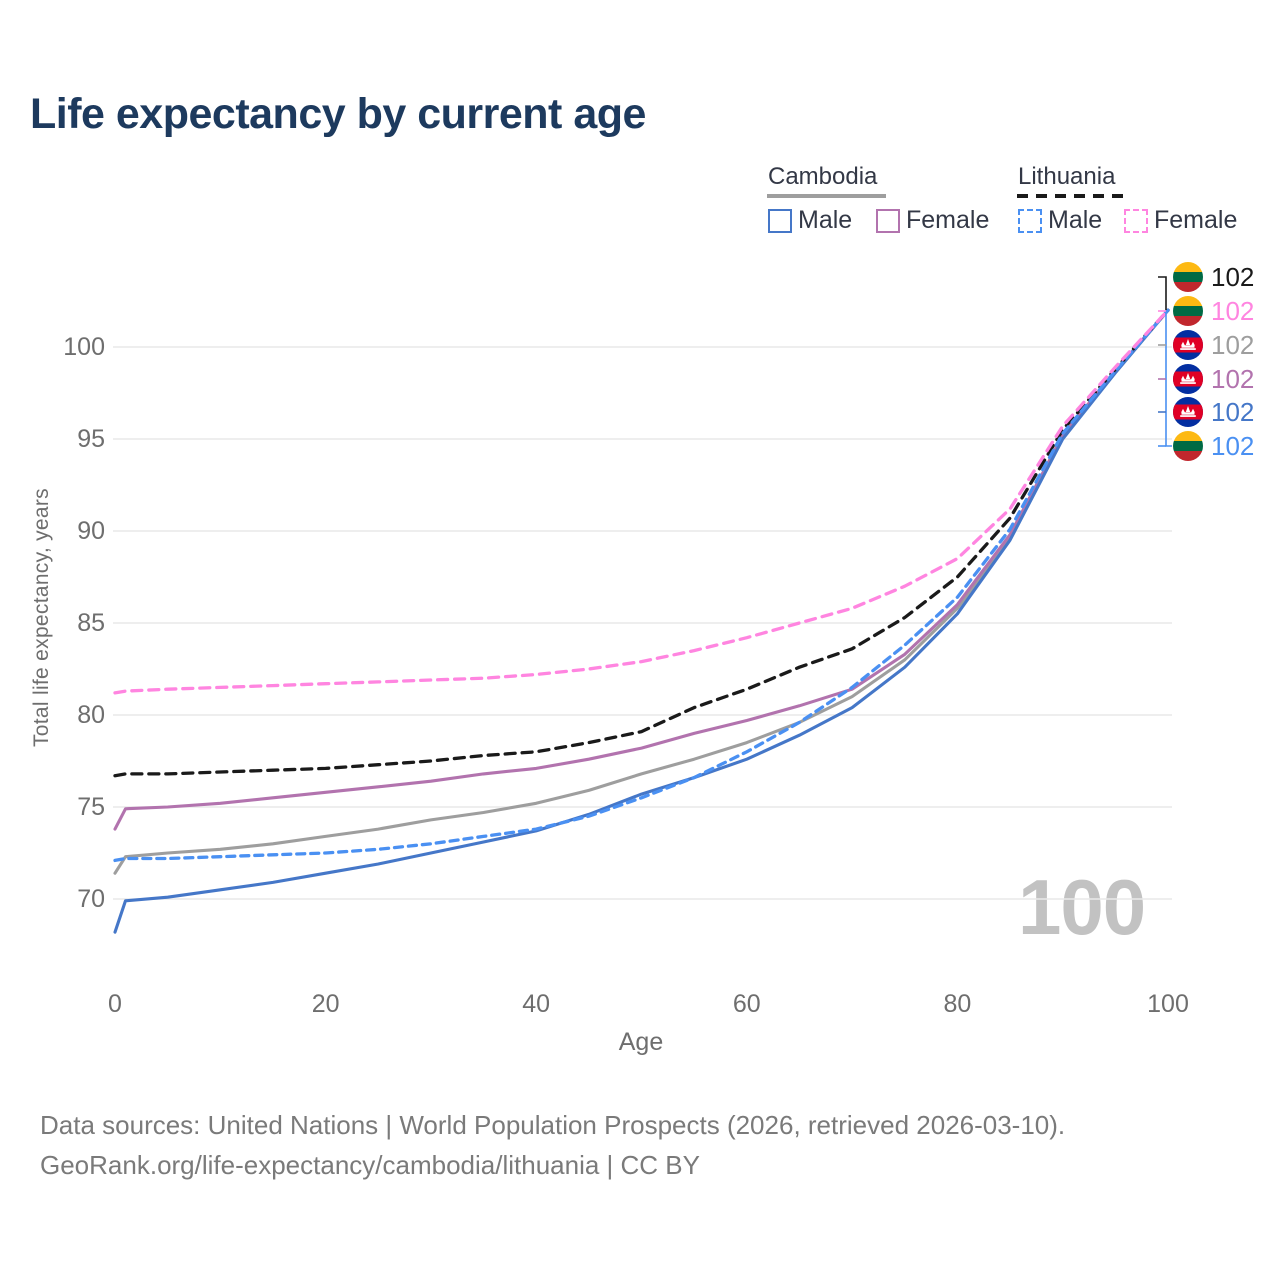  I want to click on legend-item-cambodia-female: Female, so click(932, 220).